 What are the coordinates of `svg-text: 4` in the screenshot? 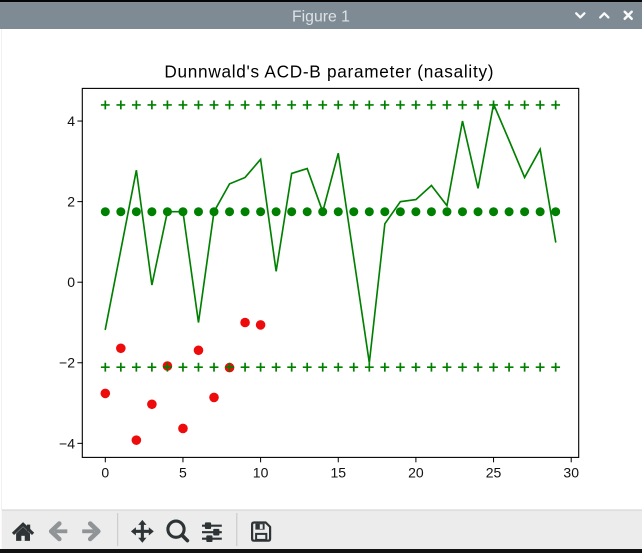 It's located at (71, 121).